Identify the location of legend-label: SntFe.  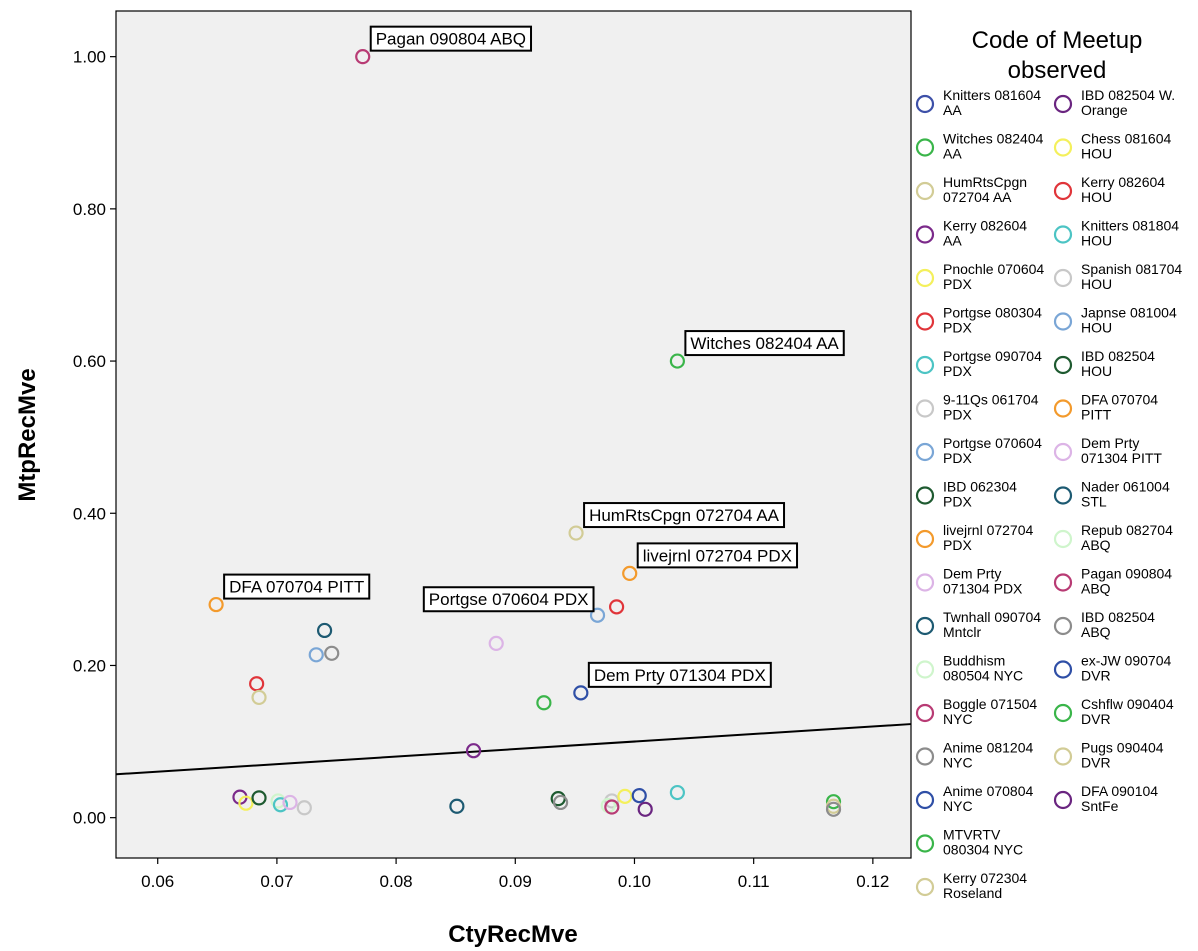
(1100, 806).